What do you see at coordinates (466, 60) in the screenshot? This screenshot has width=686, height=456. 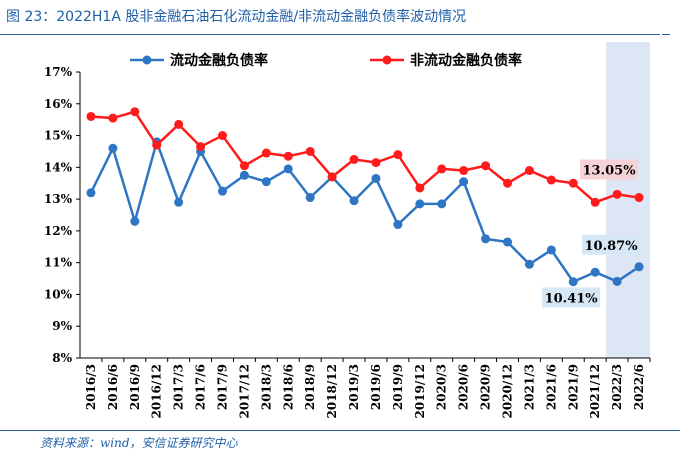 I see `legend-label: 非流动金融负债率` at bounding box center [466, 60].